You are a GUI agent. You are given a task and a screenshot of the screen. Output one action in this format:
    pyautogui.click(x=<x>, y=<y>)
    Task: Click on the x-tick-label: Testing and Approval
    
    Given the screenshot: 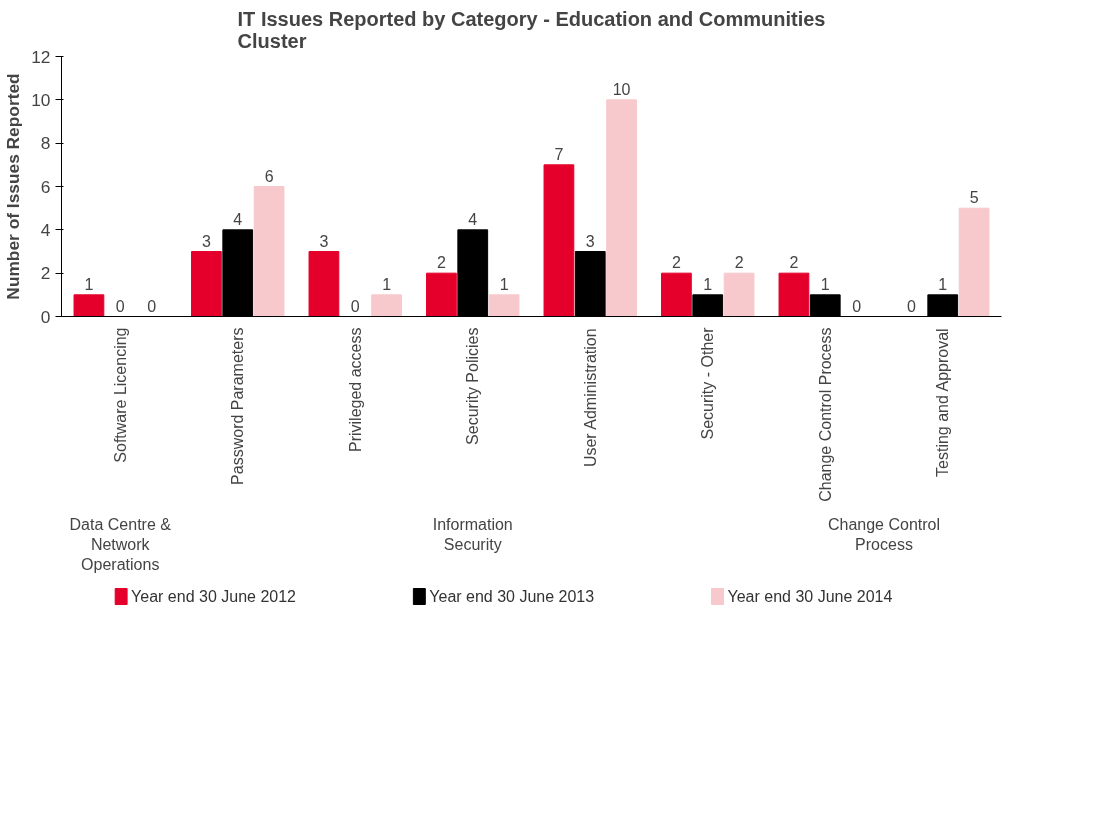 What is the action you would take?
    pyautogui.click(x=943, y=402)
    